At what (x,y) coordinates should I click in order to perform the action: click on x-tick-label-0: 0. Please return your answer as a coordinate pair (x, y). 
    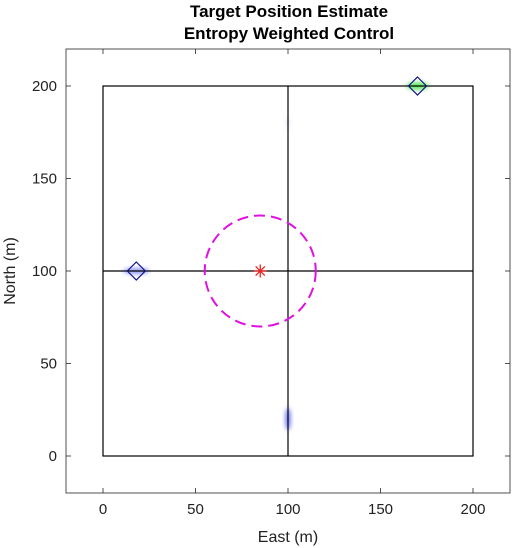
    Looking at the image, I should click on (103, 509).